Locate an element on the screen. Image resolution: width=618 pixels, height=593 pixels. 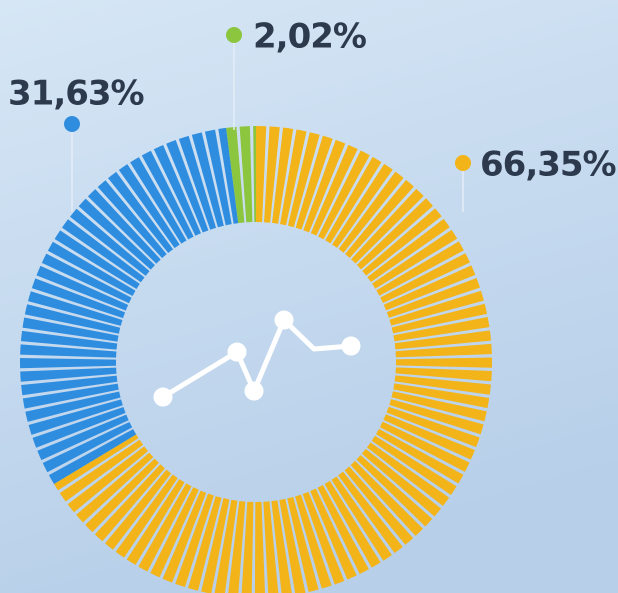
center-icon is located at coordinates (257, 358).